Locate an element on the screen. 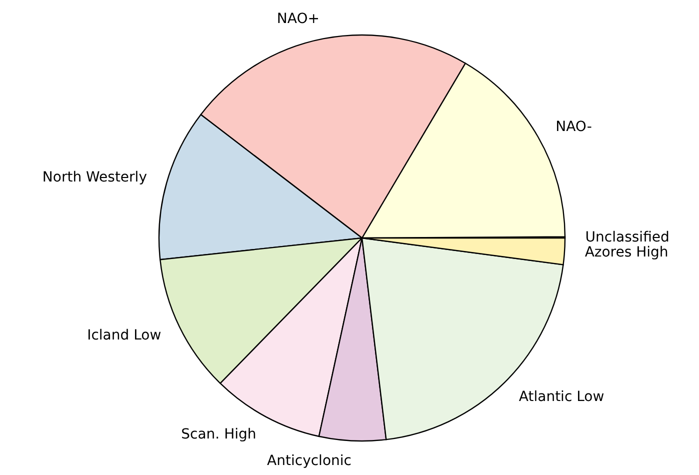 The image size is (699, 475). slice-label: Icland Low is located at coordinates (124, 336).